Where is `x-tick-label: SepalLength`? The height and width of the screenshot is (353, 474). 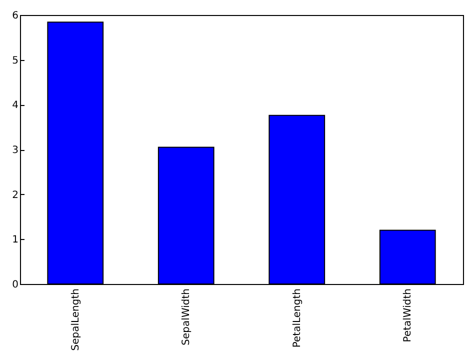 x-tick-label: SepalLength is located at coordinates (76, 319).